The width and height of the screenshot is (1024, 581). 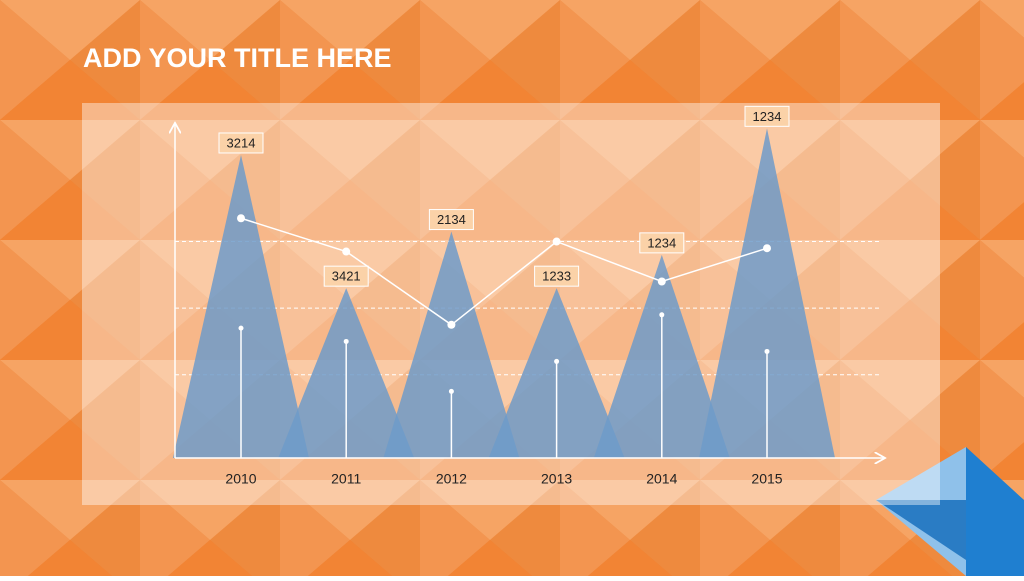 I want to click on x-tick-label: 2011, so click(x=346, y=479).